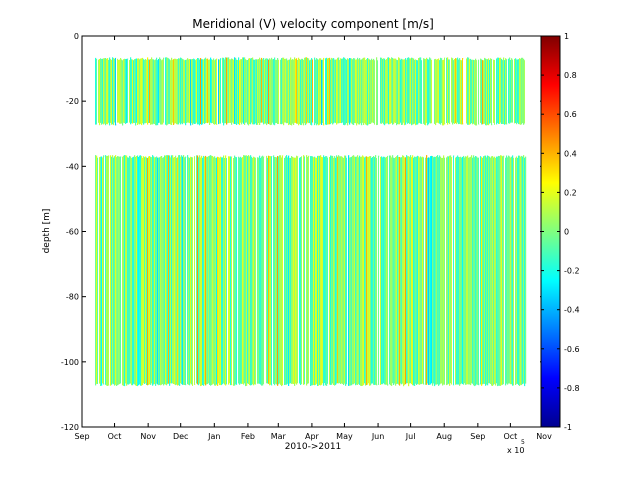 This screenshot has height=480, width=630. I want to click on colorbar-tick-label: -0.6, so click(572, 349).